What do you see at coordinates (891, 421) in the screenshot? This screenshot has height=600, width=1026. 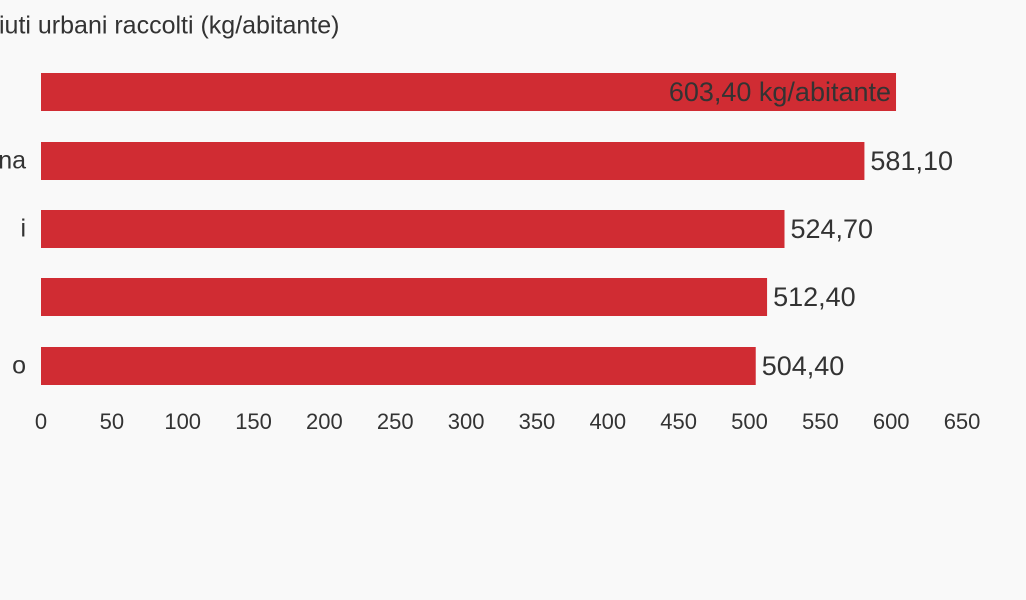 I see `x-tick-label: 600` at bounding box center [891, 421].